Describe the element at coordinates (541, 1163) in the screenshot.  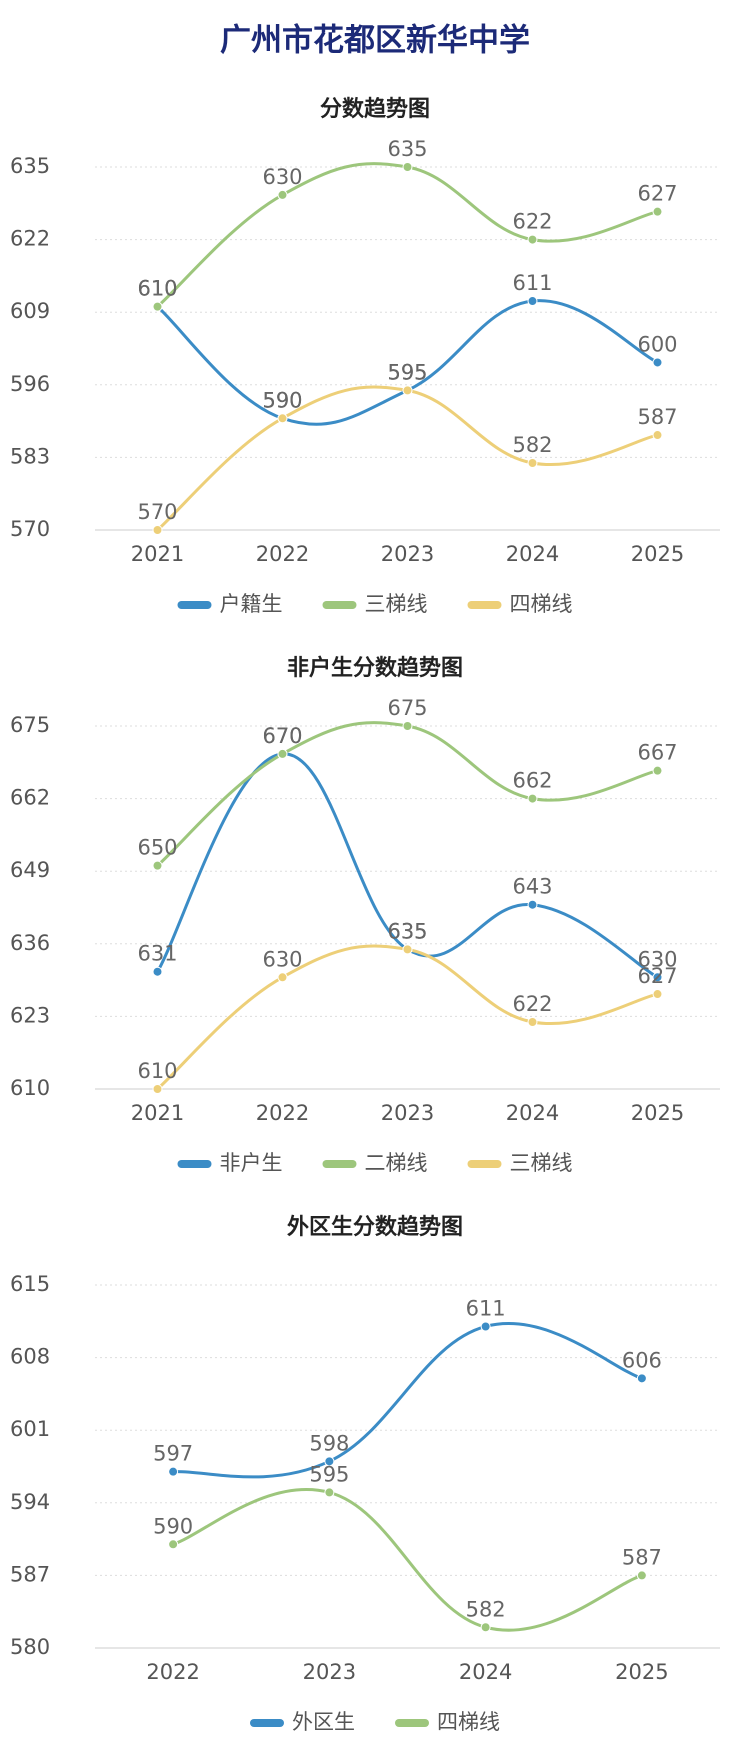
I see `legend-label: 三梯线` at that location.